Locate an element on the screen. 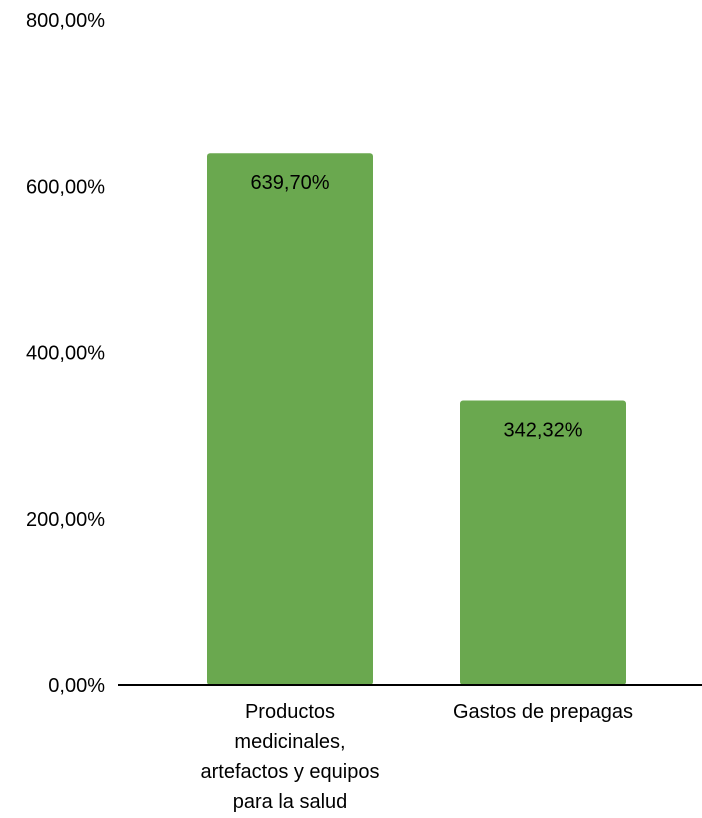 Image resolution: width=702 pixels, height=818 pixels. x-category-label-line: para la salud is located at coordinates (290, 802).